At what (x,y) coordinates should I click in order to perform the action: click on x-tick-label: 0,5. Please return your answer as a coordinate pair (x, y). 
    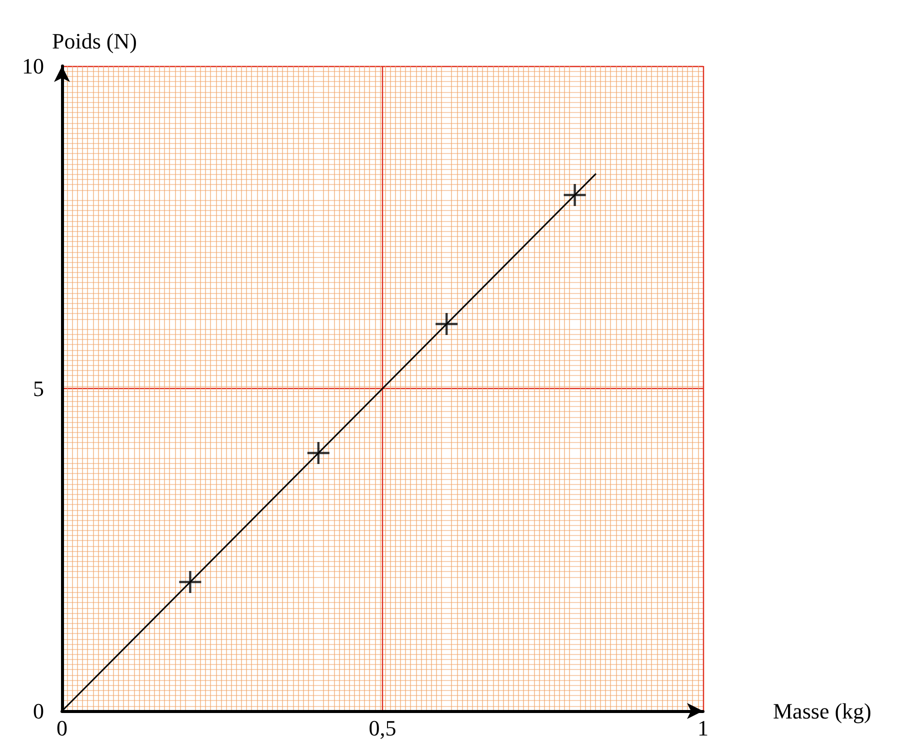
    Looking at the image, I should click on (382, 728).